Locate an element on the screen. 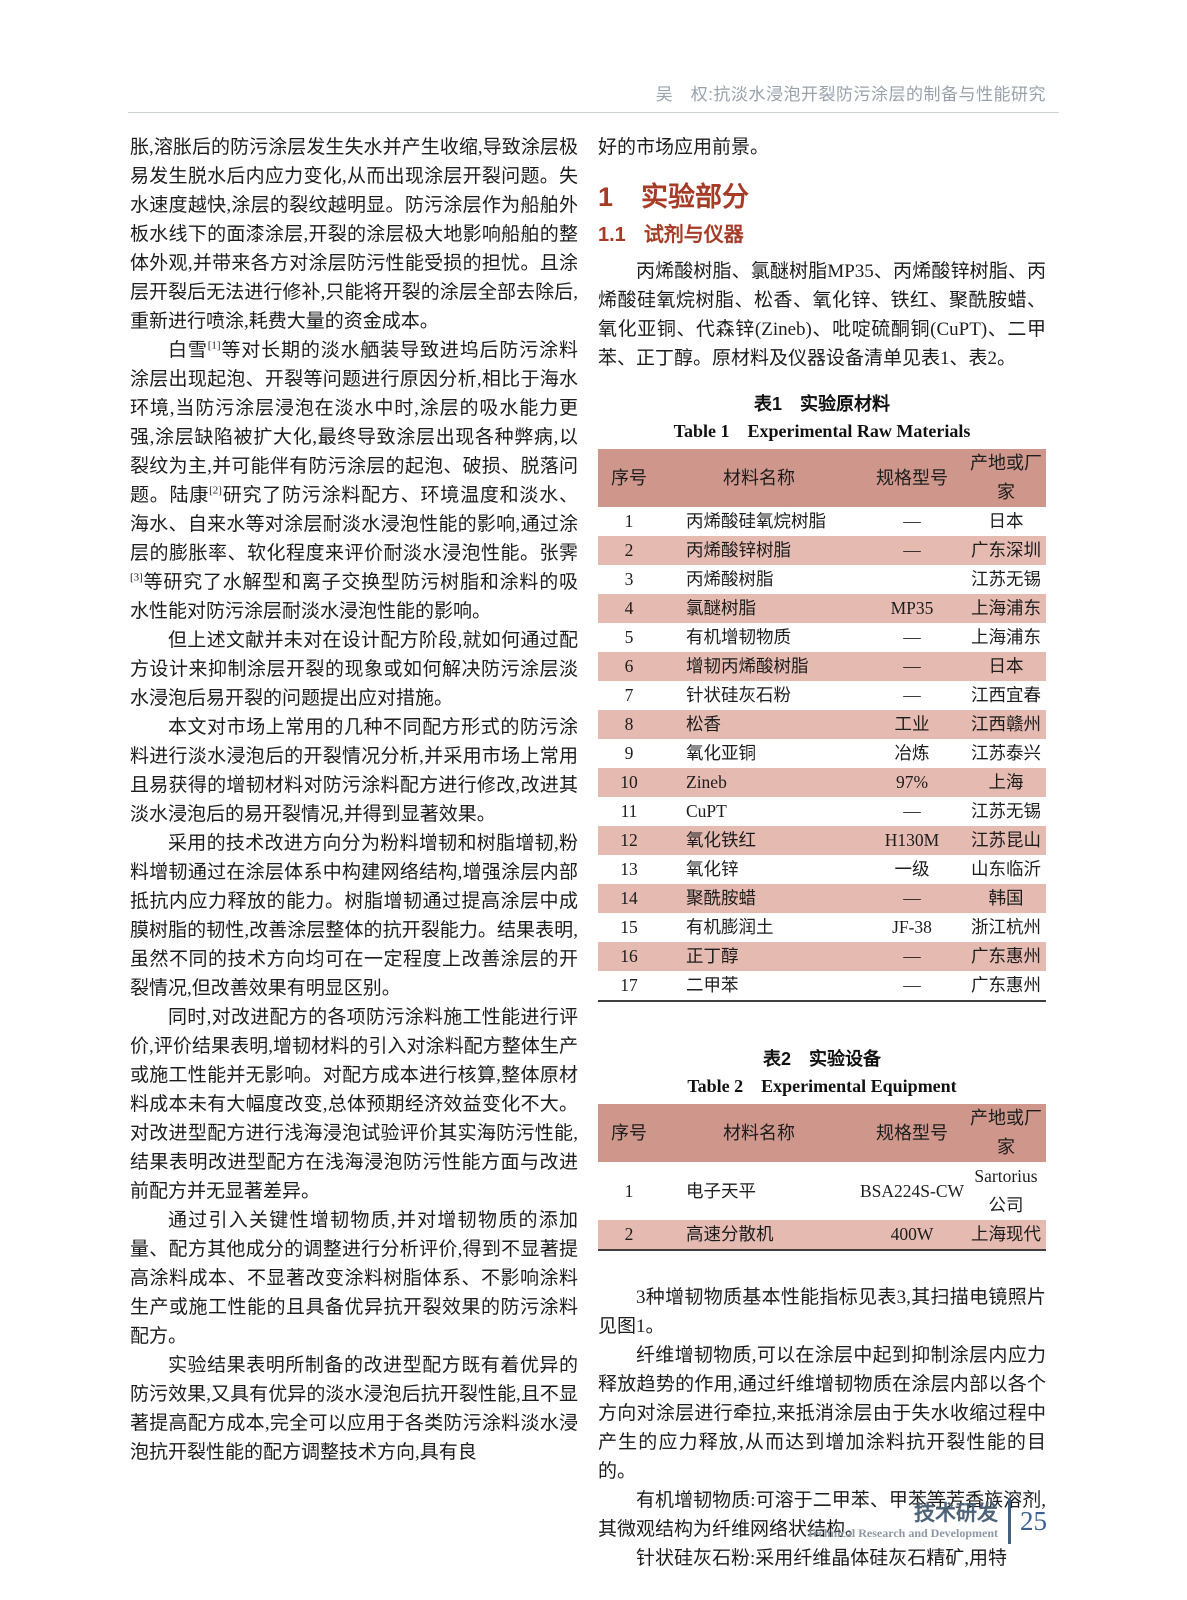  table-row: 14 聚酰胺蜡 — 韩国 is located at coordinates (822, 898).